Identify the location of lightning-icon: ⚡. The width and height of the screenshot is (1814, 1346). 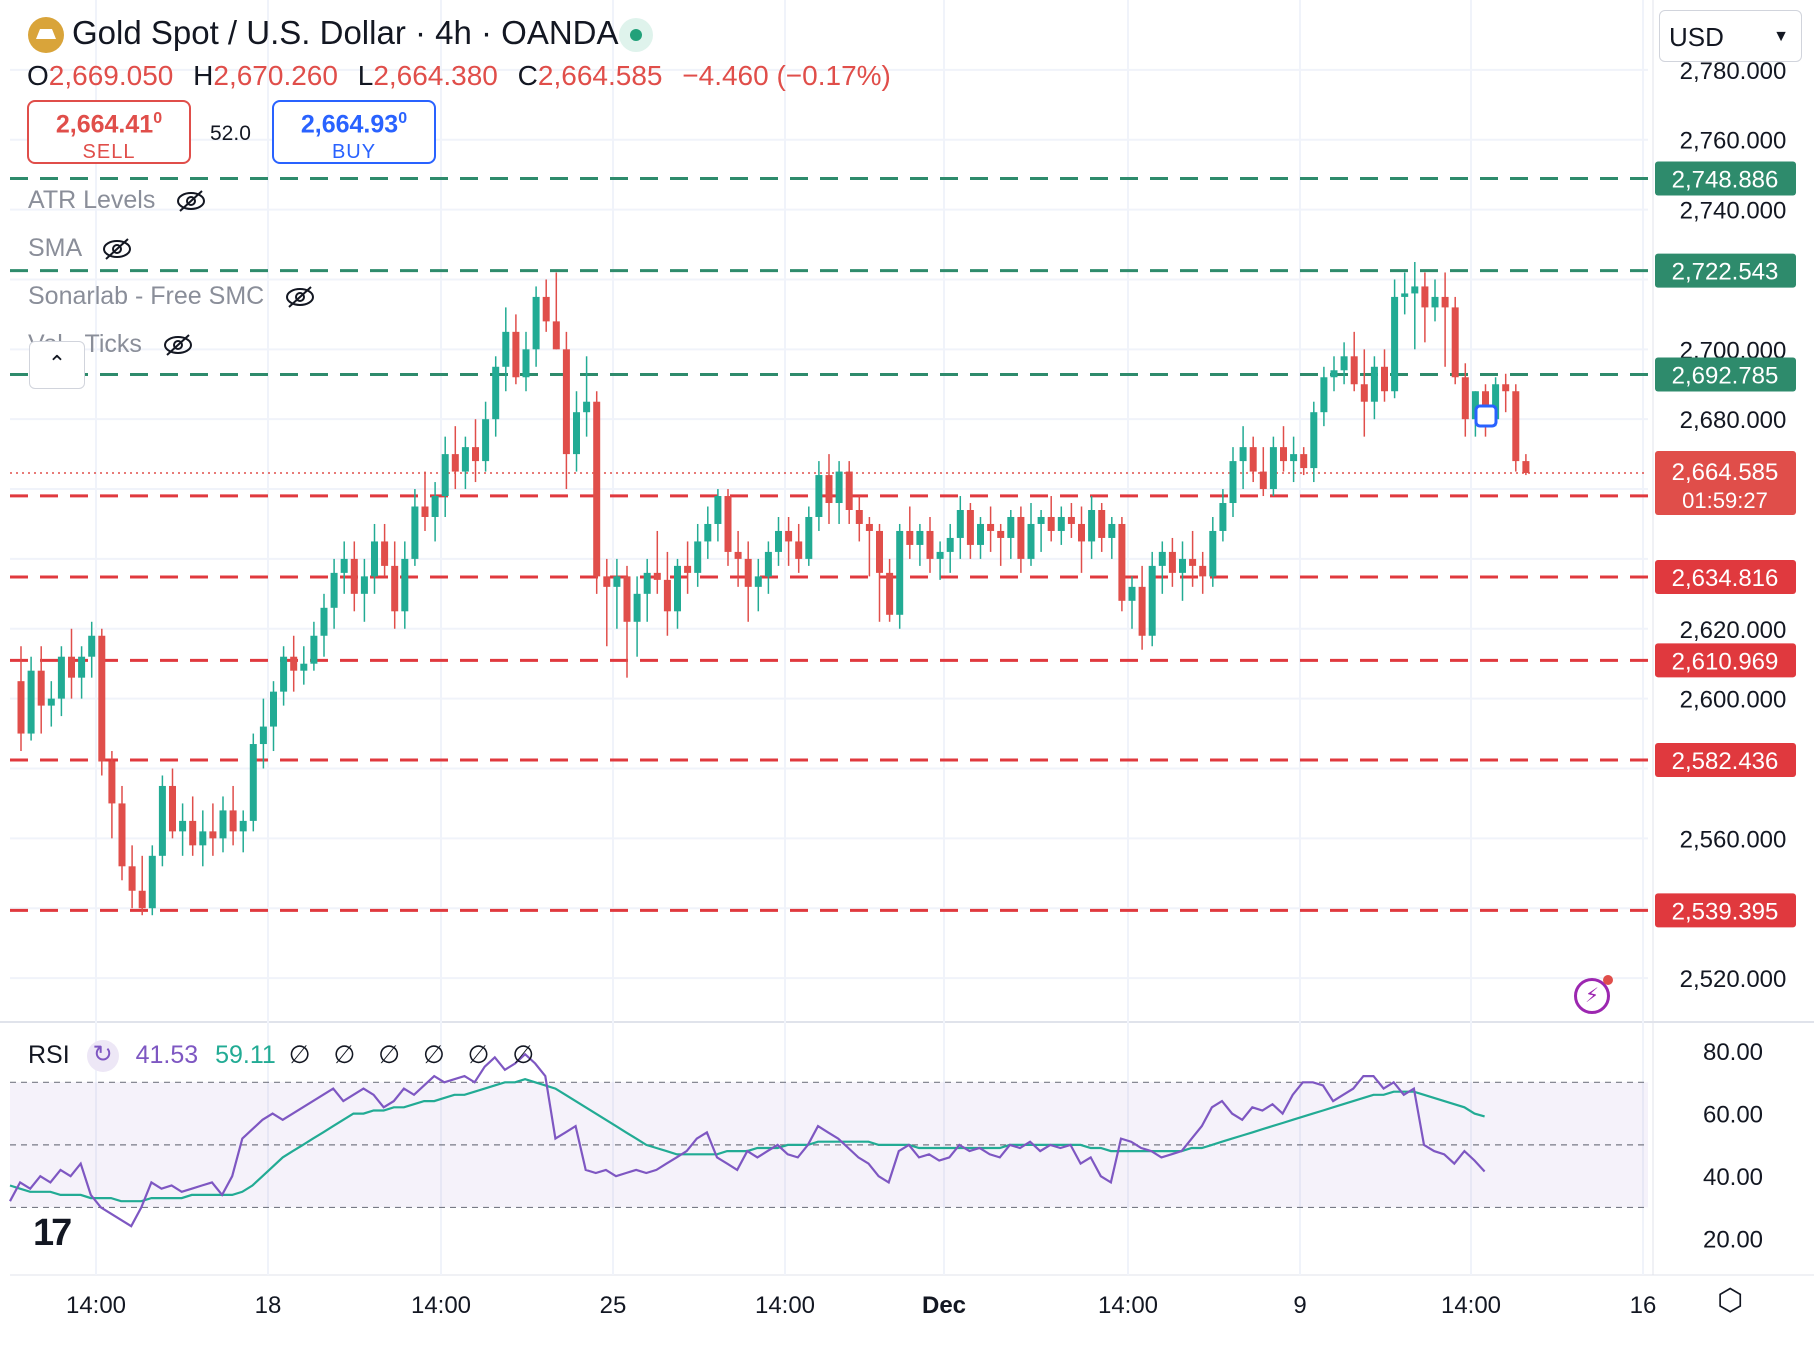
(1593, 994).